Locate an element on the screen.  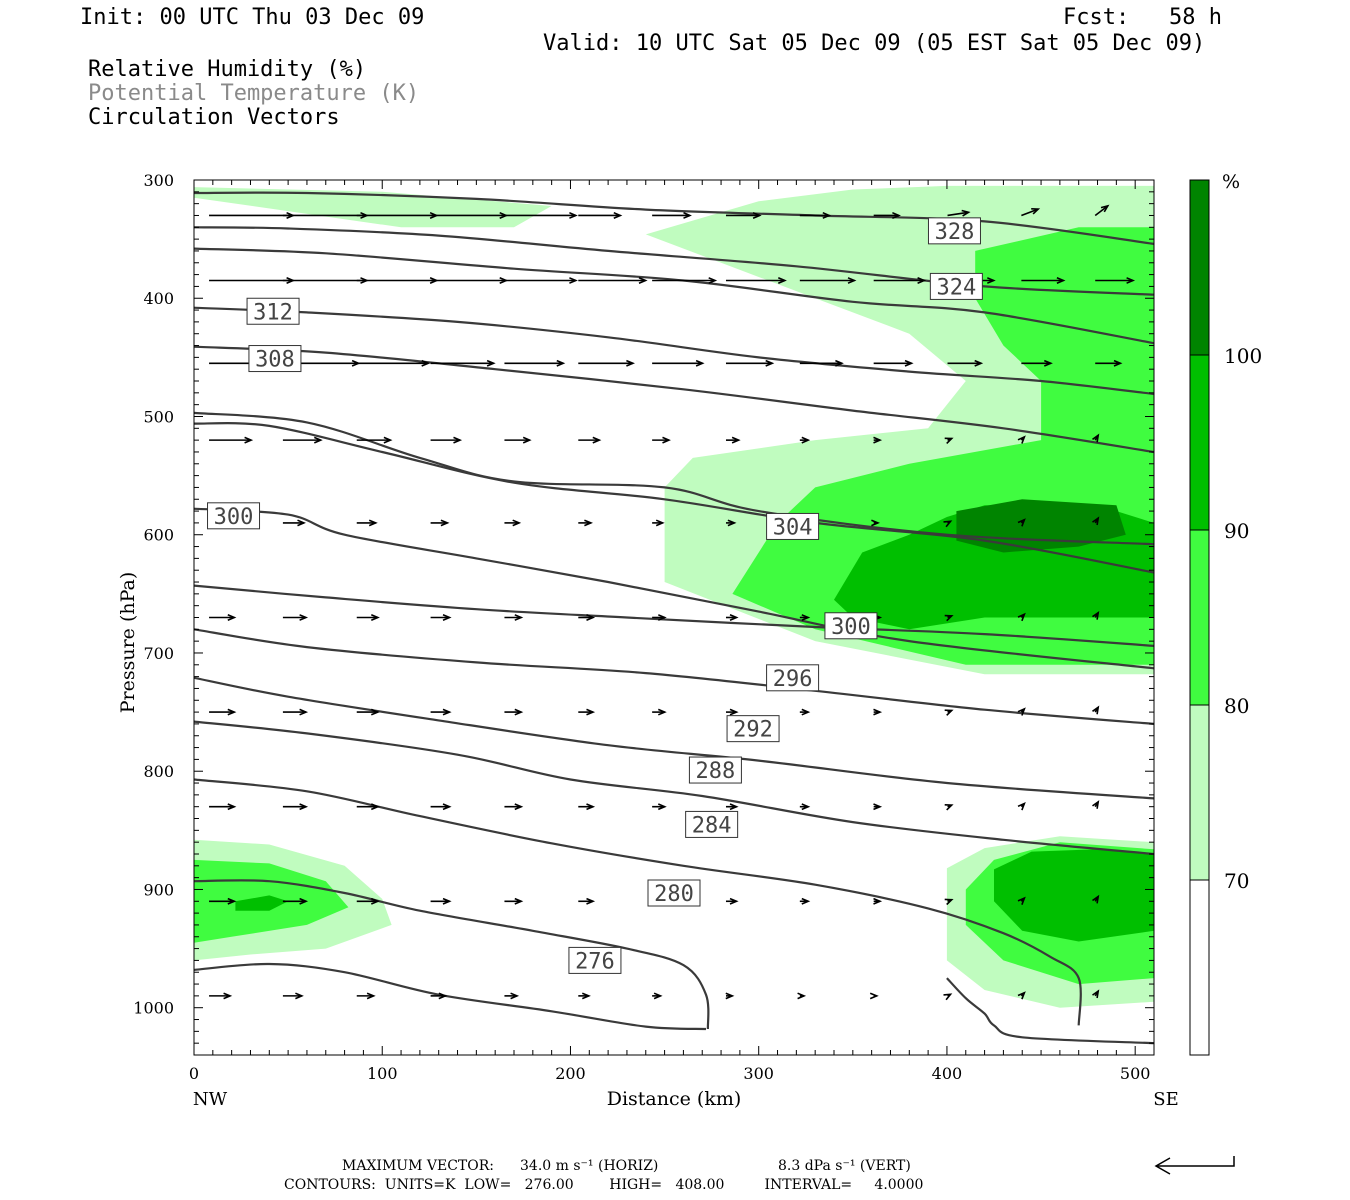
contour-label-text: 288 is located at coordinates (716, 771).